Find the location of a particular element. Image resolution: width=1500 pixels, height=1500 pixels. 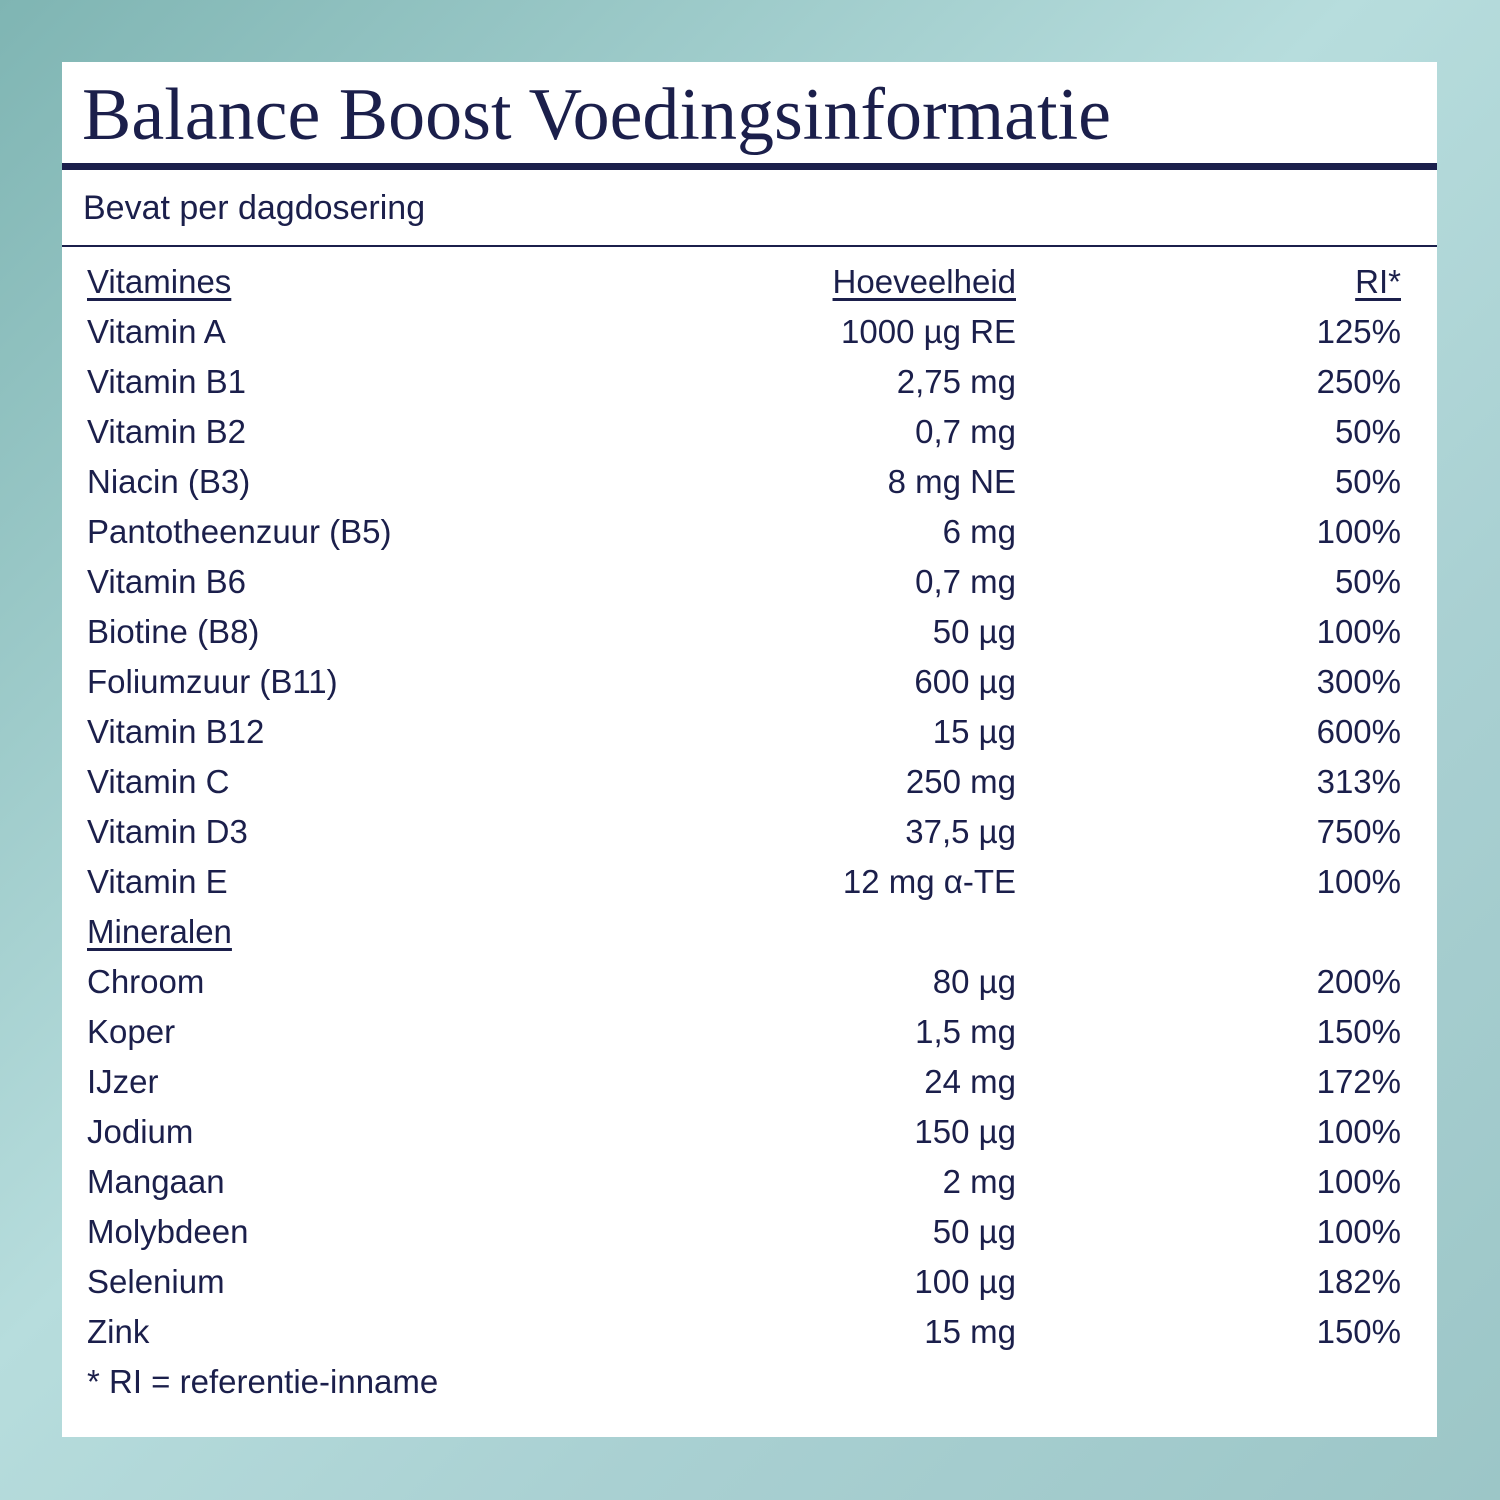

table-cell: Niacin (B3) is located at coordinates (169, 481).